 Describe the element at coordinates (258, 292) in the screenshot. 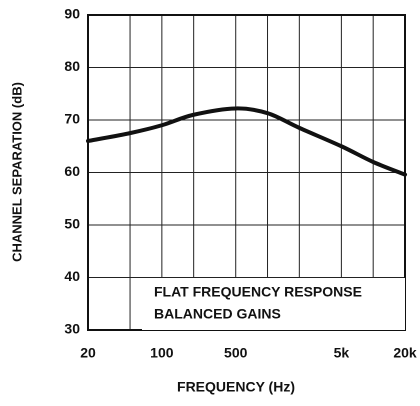

I see `annotation: FLAT FREQUENCY RESPONSE` at that location.